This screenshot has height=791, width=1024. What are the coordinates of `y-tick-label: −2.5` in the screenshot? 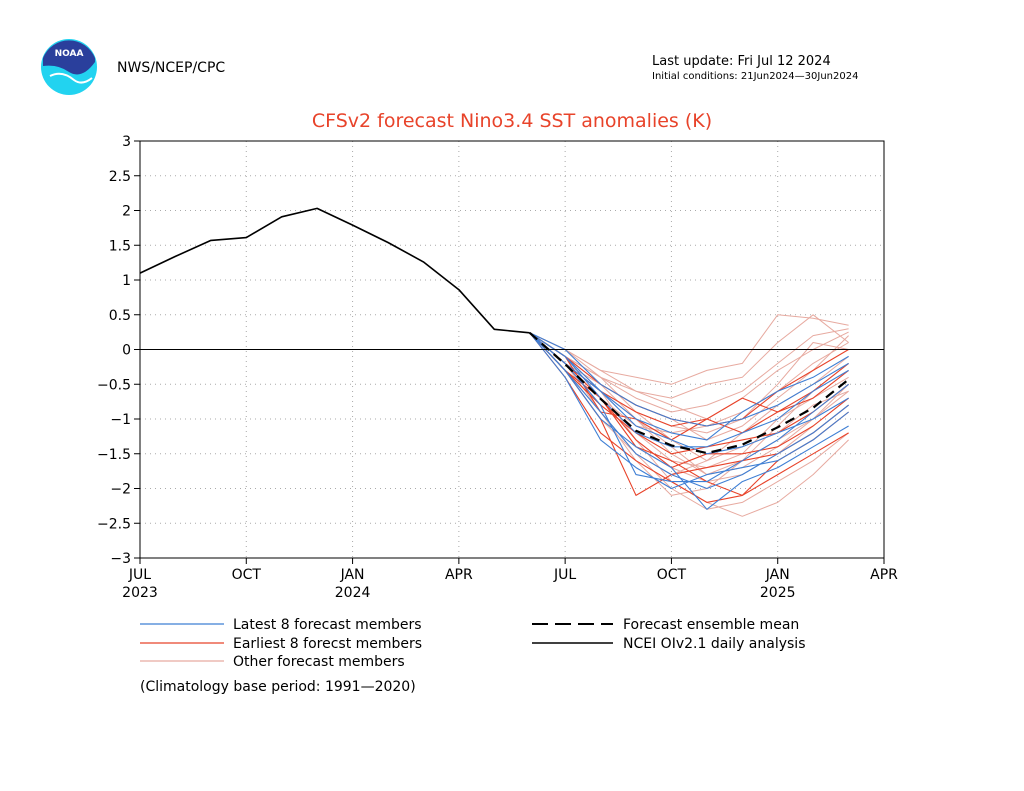 It's located at (114, 524).